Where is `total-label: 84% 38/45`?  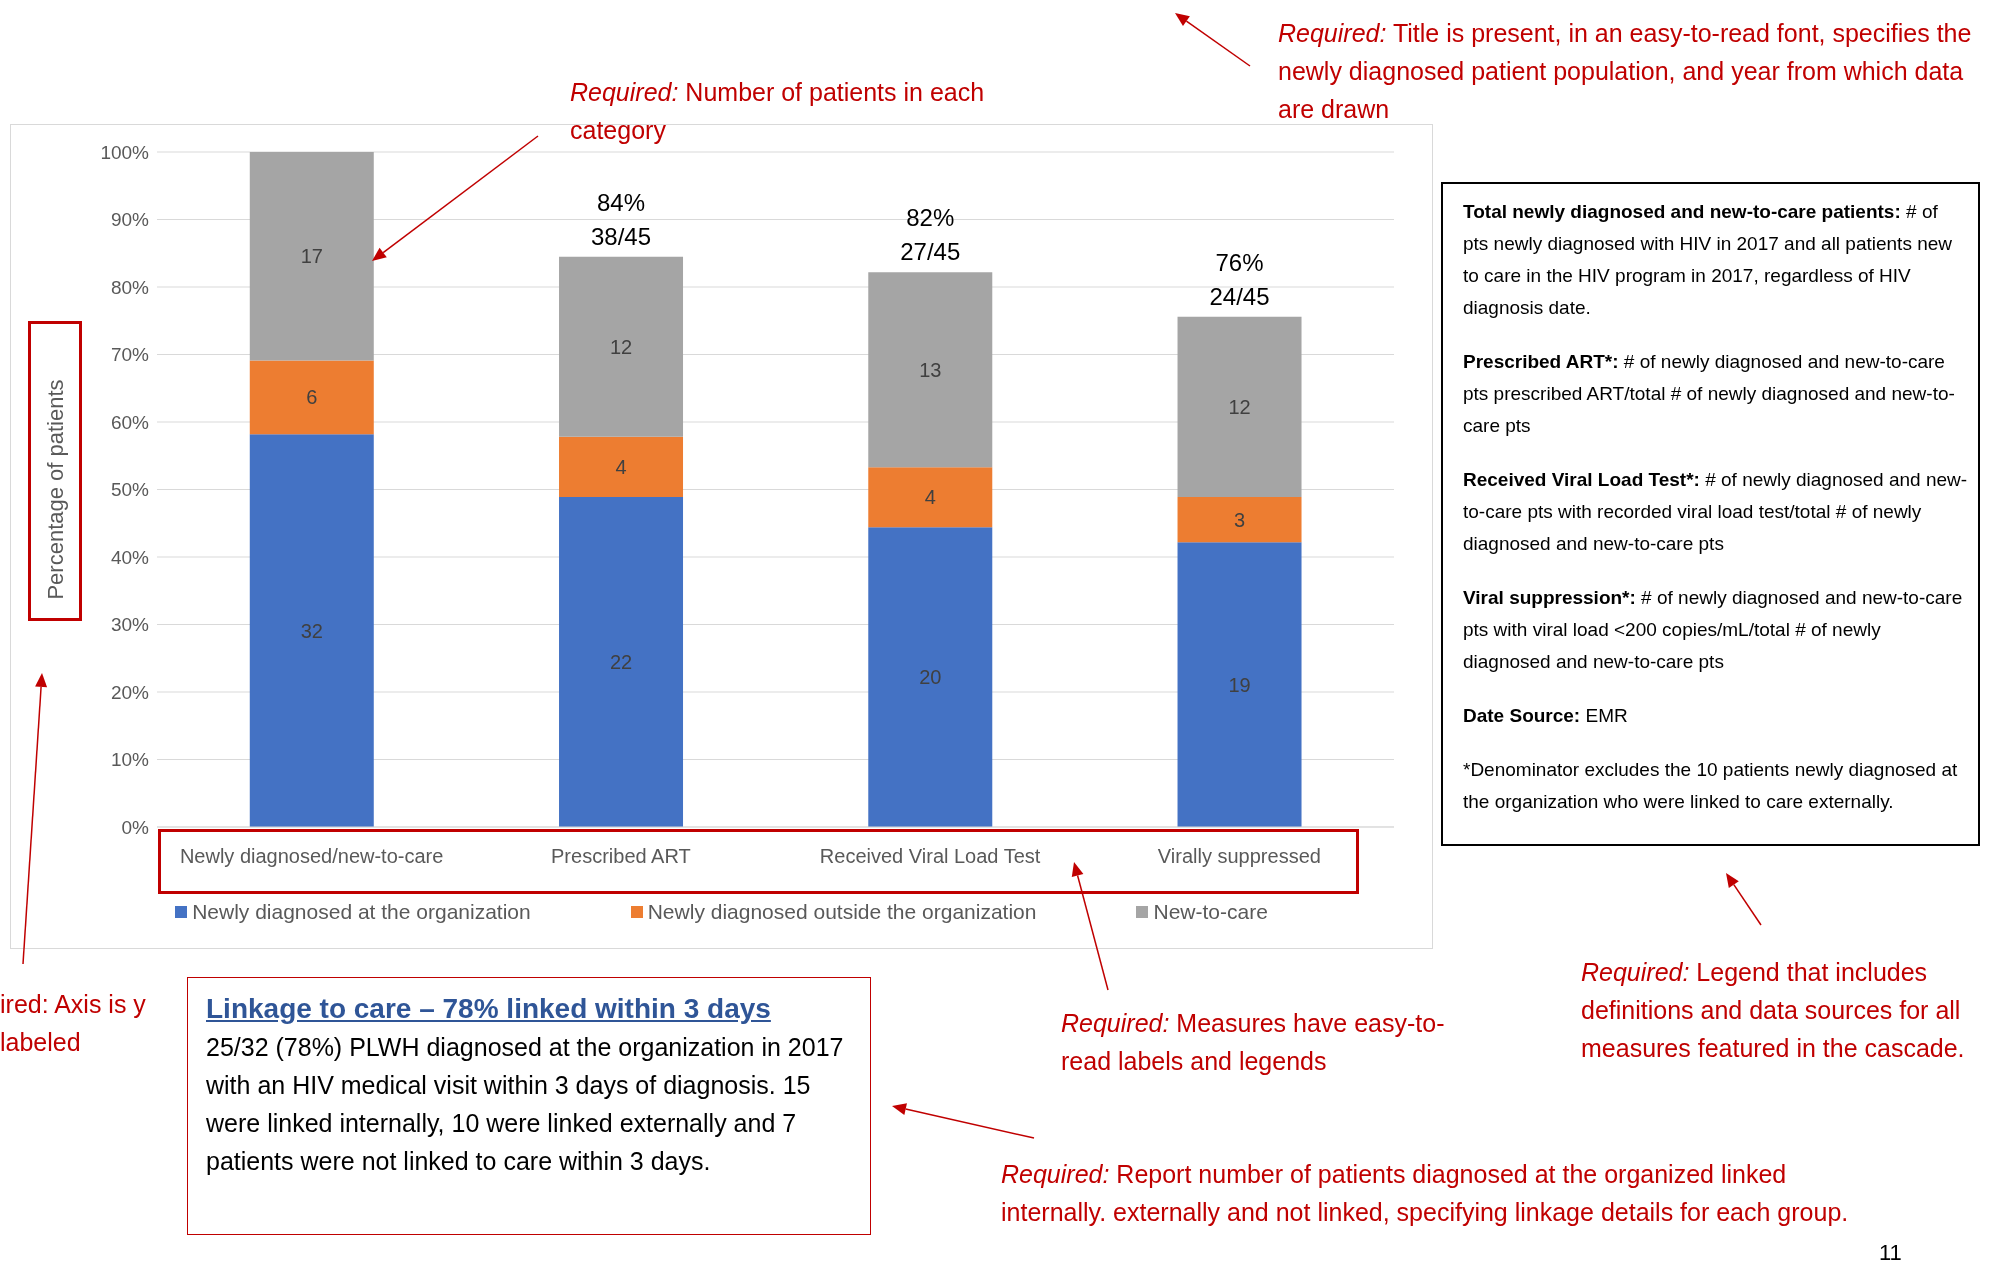
total-label: 84% 38/45 is located at coordinates (621, 219).